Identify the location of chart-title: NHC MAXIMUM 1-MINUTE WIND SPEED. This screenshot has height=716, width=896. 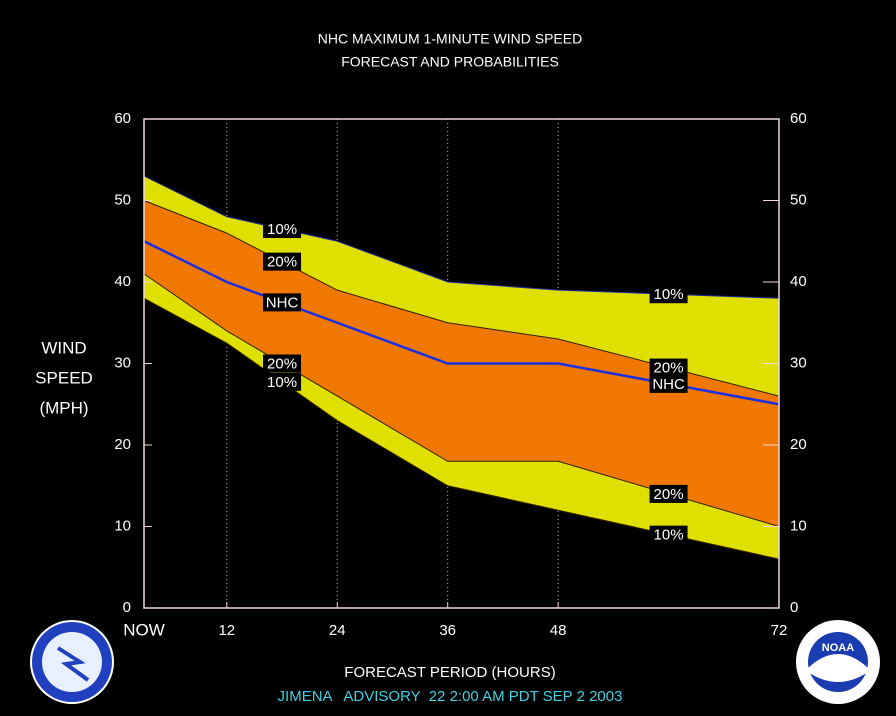
(450, 39).